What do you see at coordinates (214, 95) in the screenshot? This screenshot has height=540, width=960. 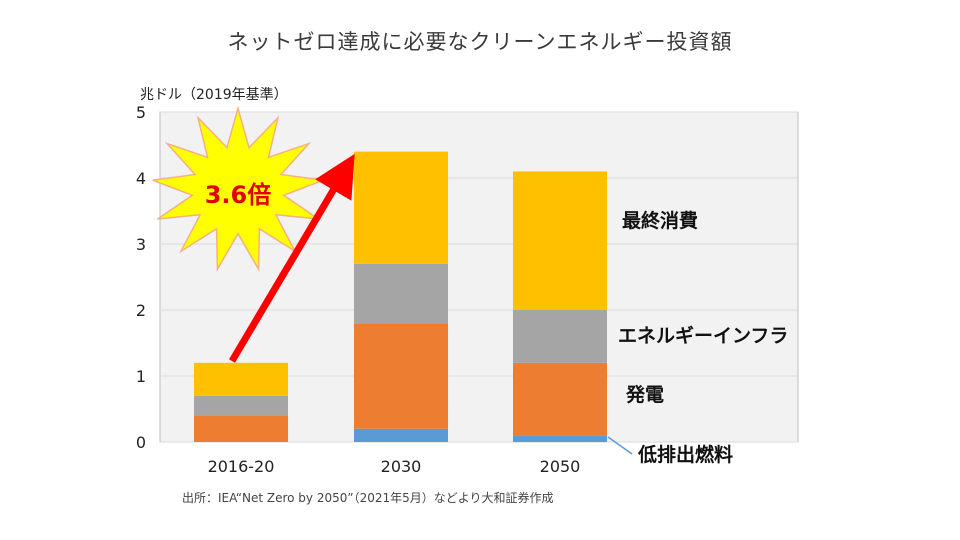 I see `y-axis-unit-label: 兆ドル（2019年基準）` at bounding box center [214, 95].